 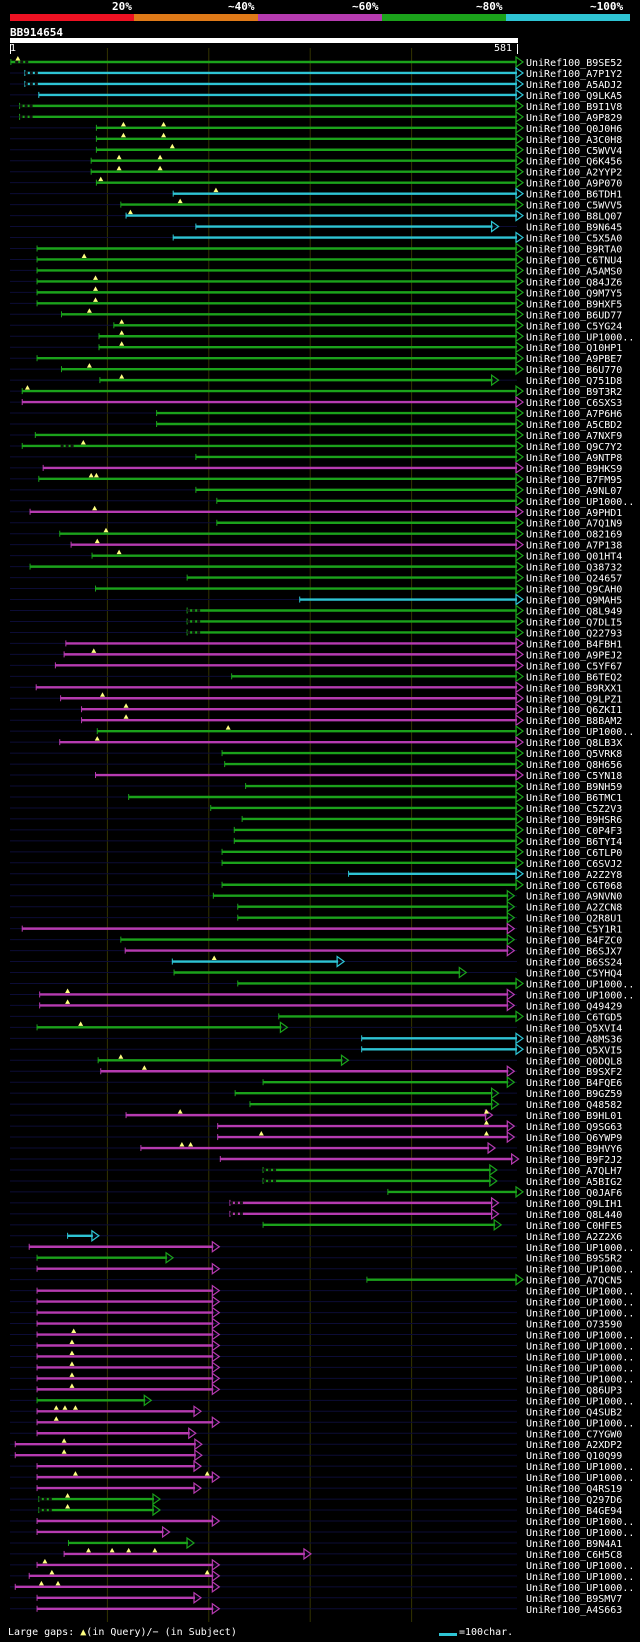 I want to click on hit-name: UniRef100_Q10Q99, so click(x=574, y=1456).